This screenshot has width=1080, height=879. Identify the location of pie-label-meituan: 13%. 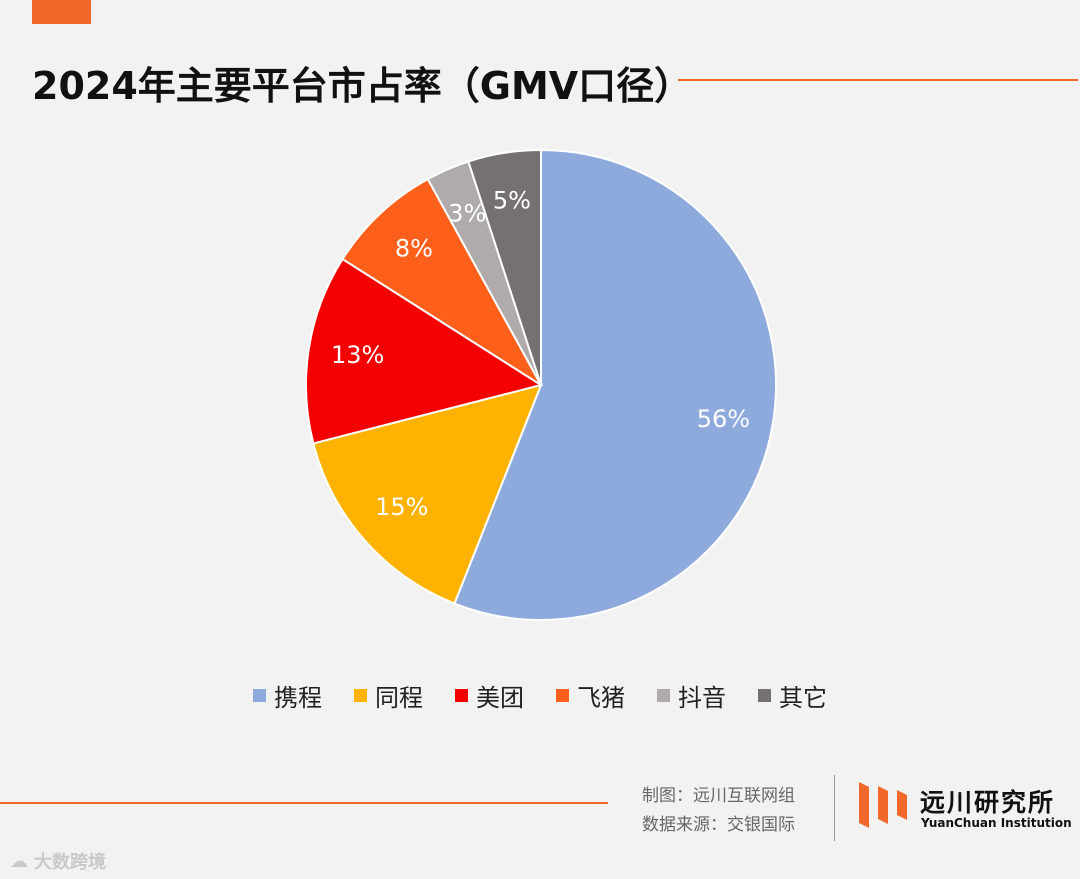
(357, 355).